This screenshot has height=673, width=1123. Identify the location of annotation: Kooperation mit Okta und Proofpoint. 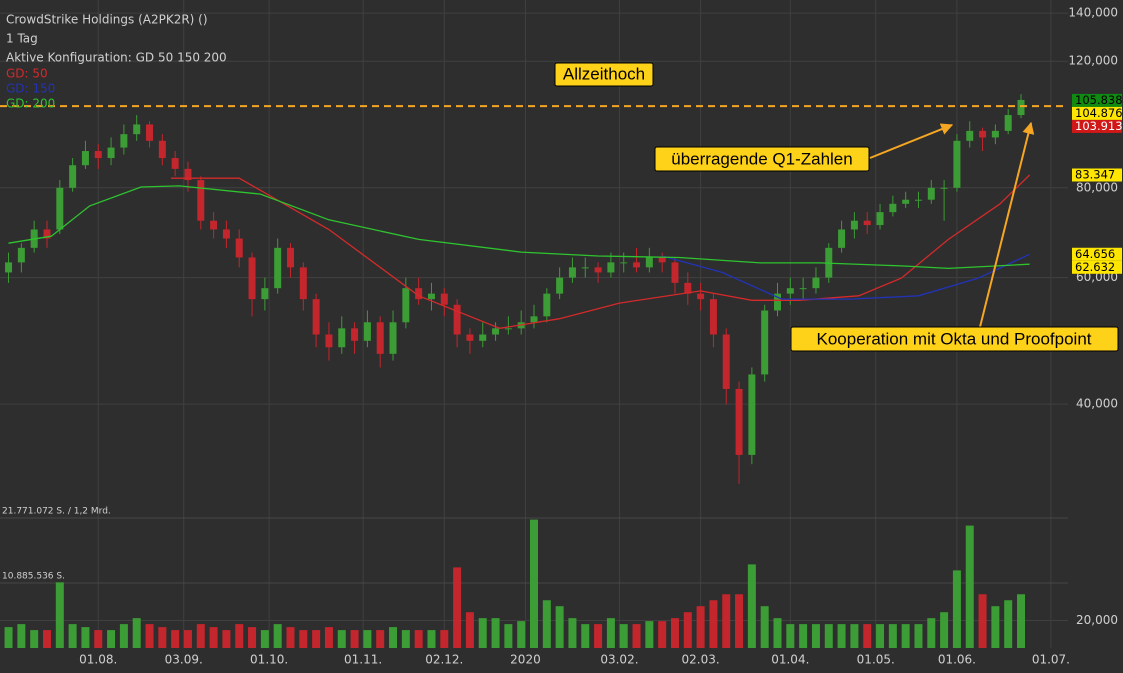
(954, 338).